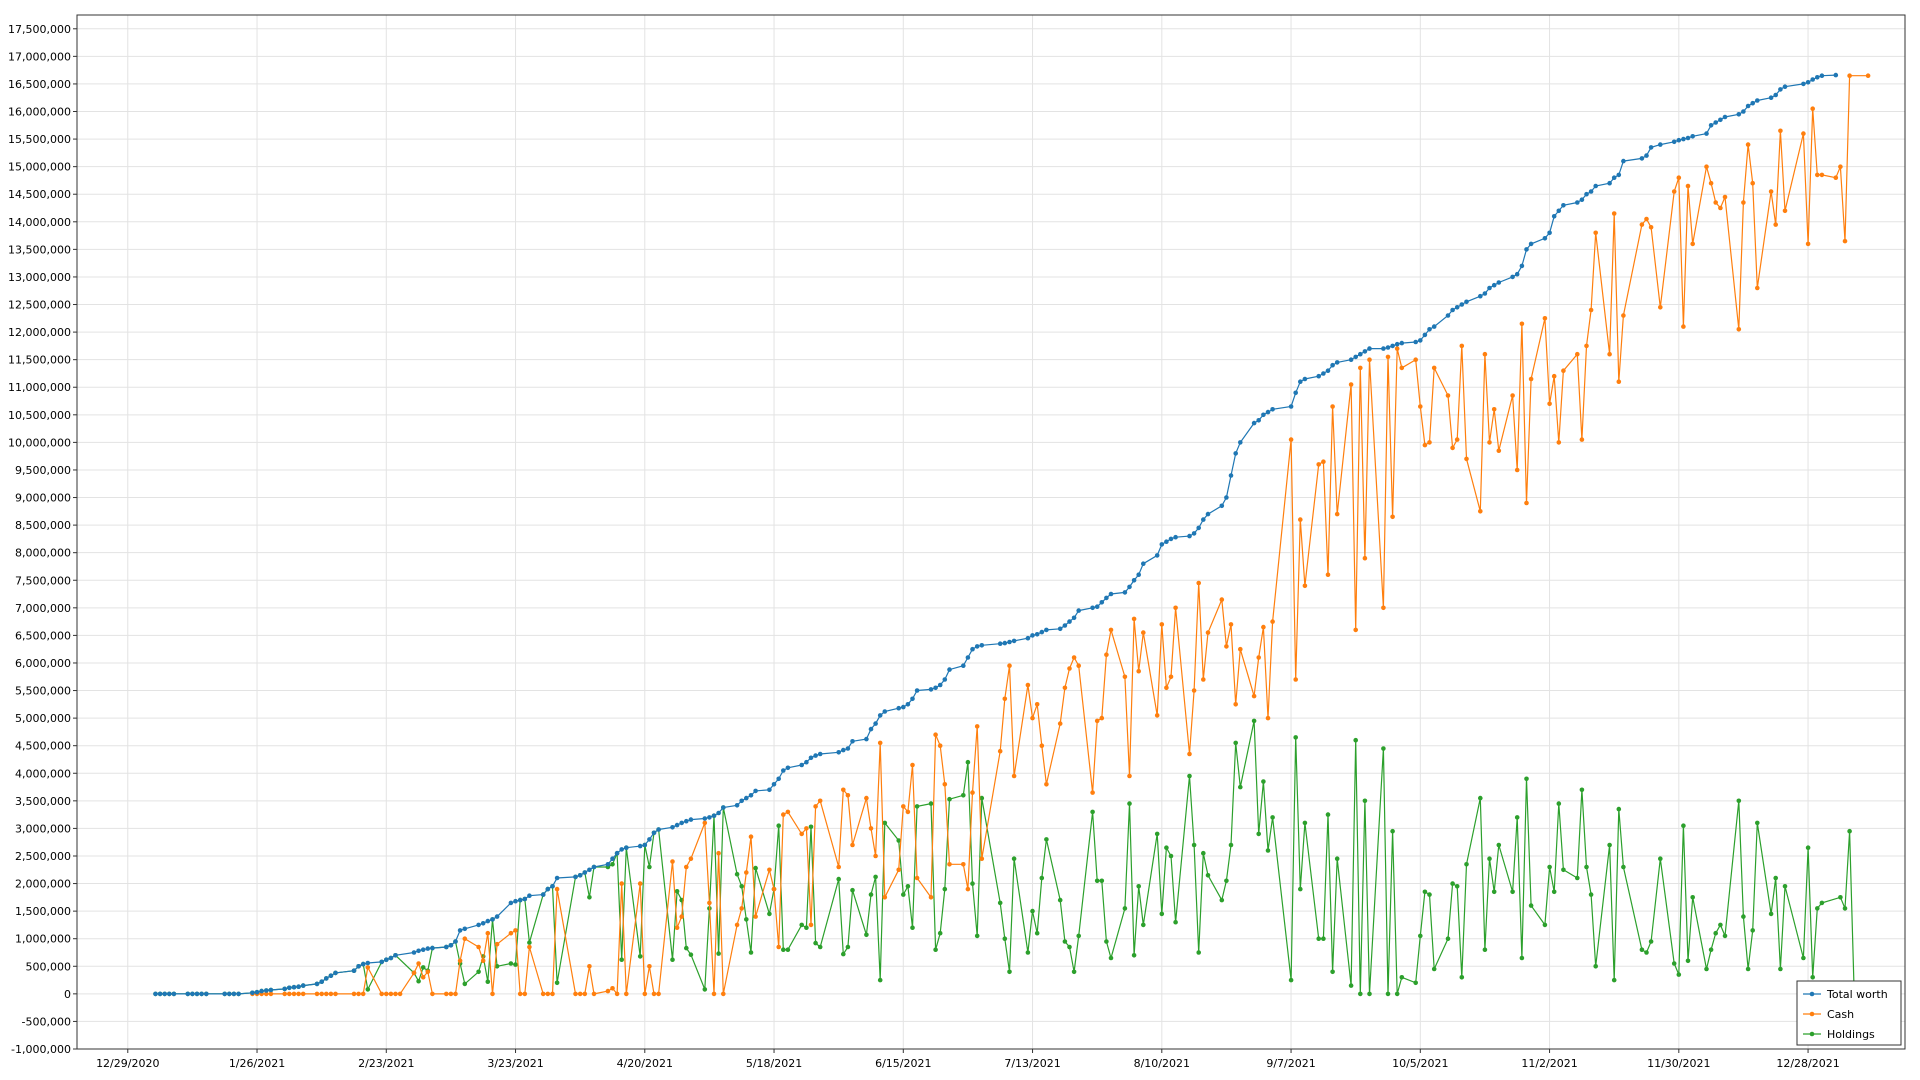 This screenshot has height=1080, width=1920. What do you see at coordinates (43, 828) in the screenshot?
I see `y-tick-label: 3,000,000` at bounding box center [43, 828].